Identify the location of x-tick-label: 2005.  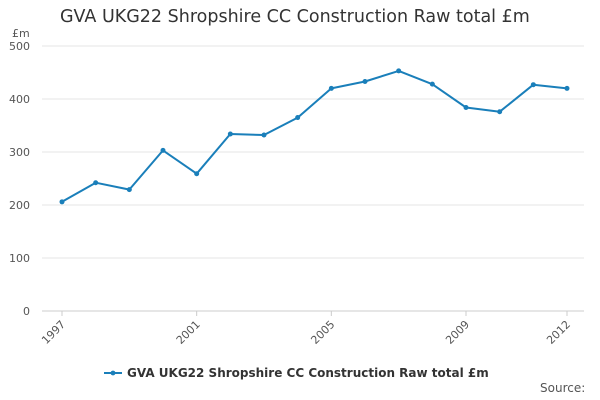
(322, 332).